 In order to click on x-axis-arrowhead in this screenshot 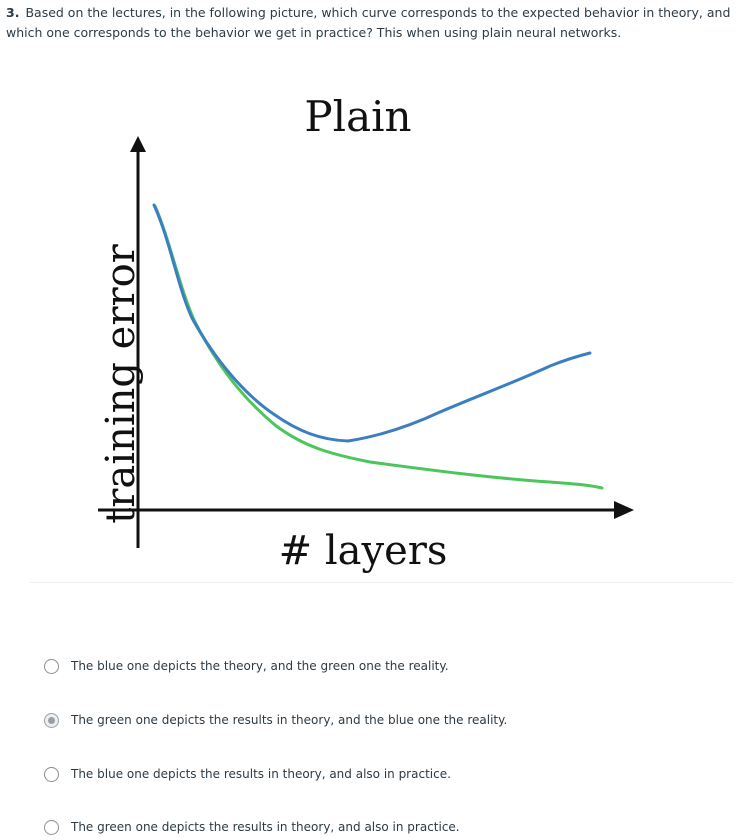, I will do `click(624, 510)`.